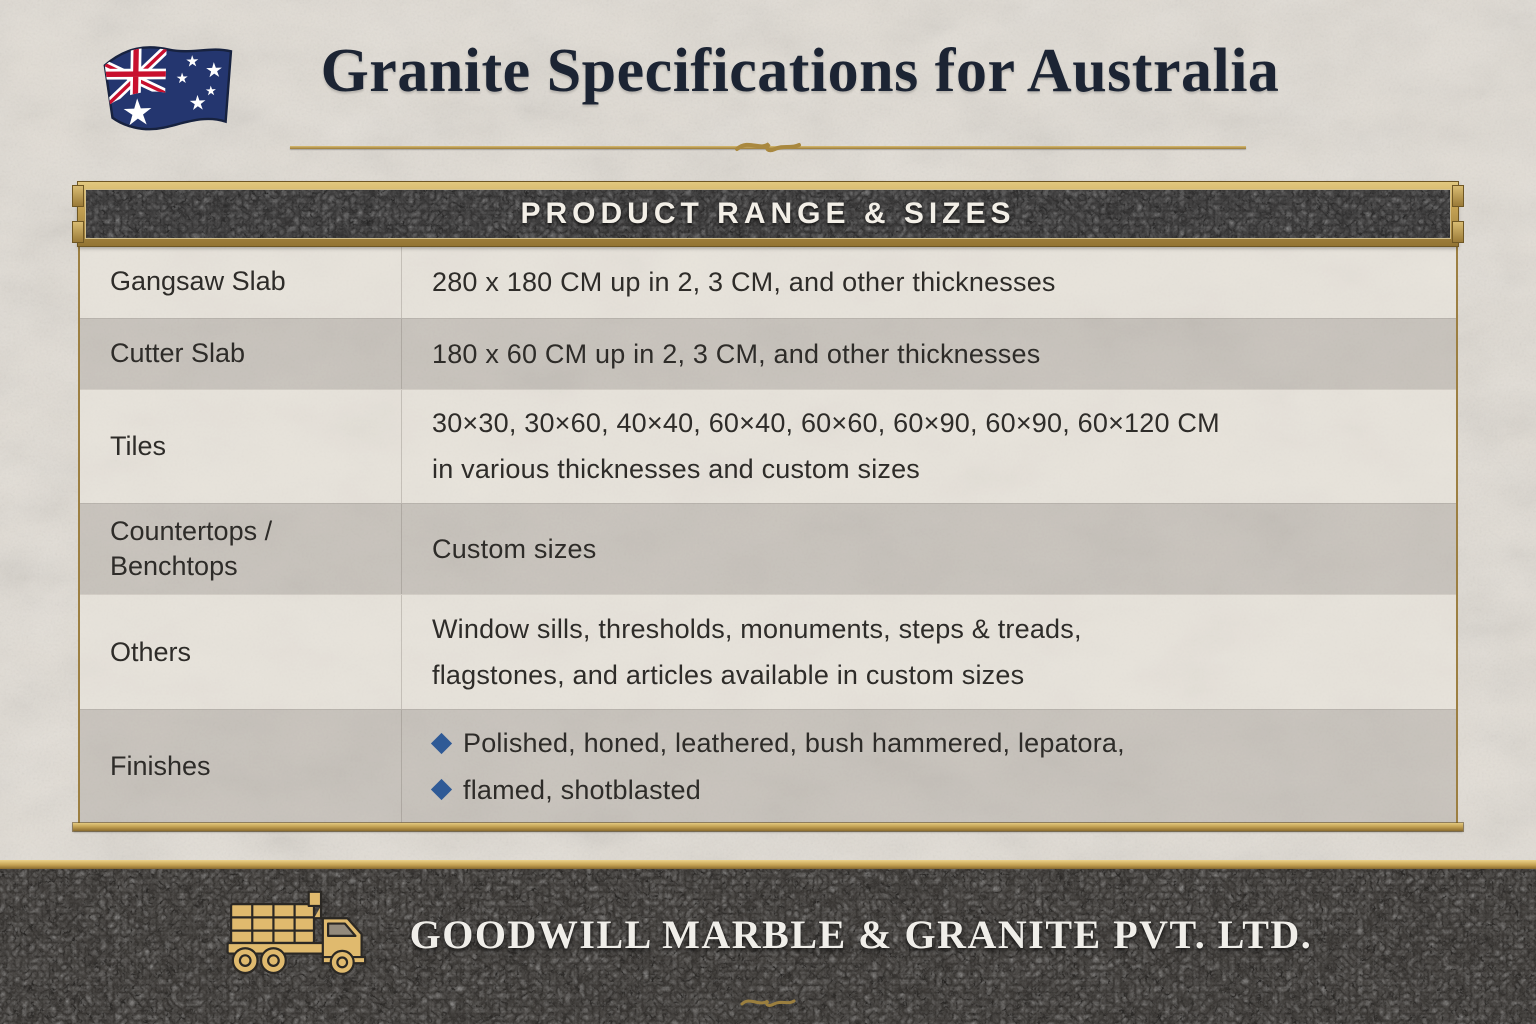 The image size is (1536, 1024). What do you see at coordinates (299, 934) in the screenshot?
I see `truck-icon` at bounding box center [299, 934].